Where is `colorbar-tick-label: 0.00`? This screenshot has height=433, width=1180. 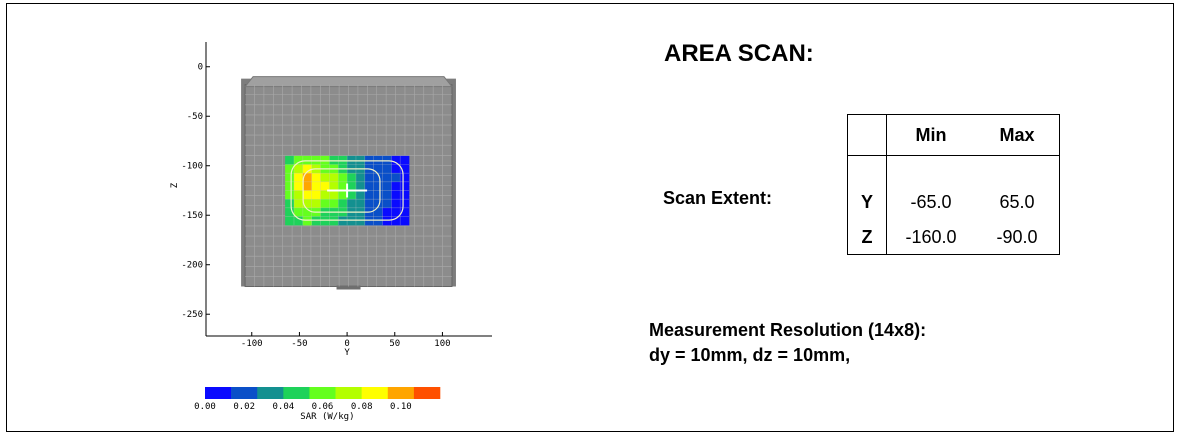 colorbar-tick-label: 0.00 is located at coordinates (205, 407).